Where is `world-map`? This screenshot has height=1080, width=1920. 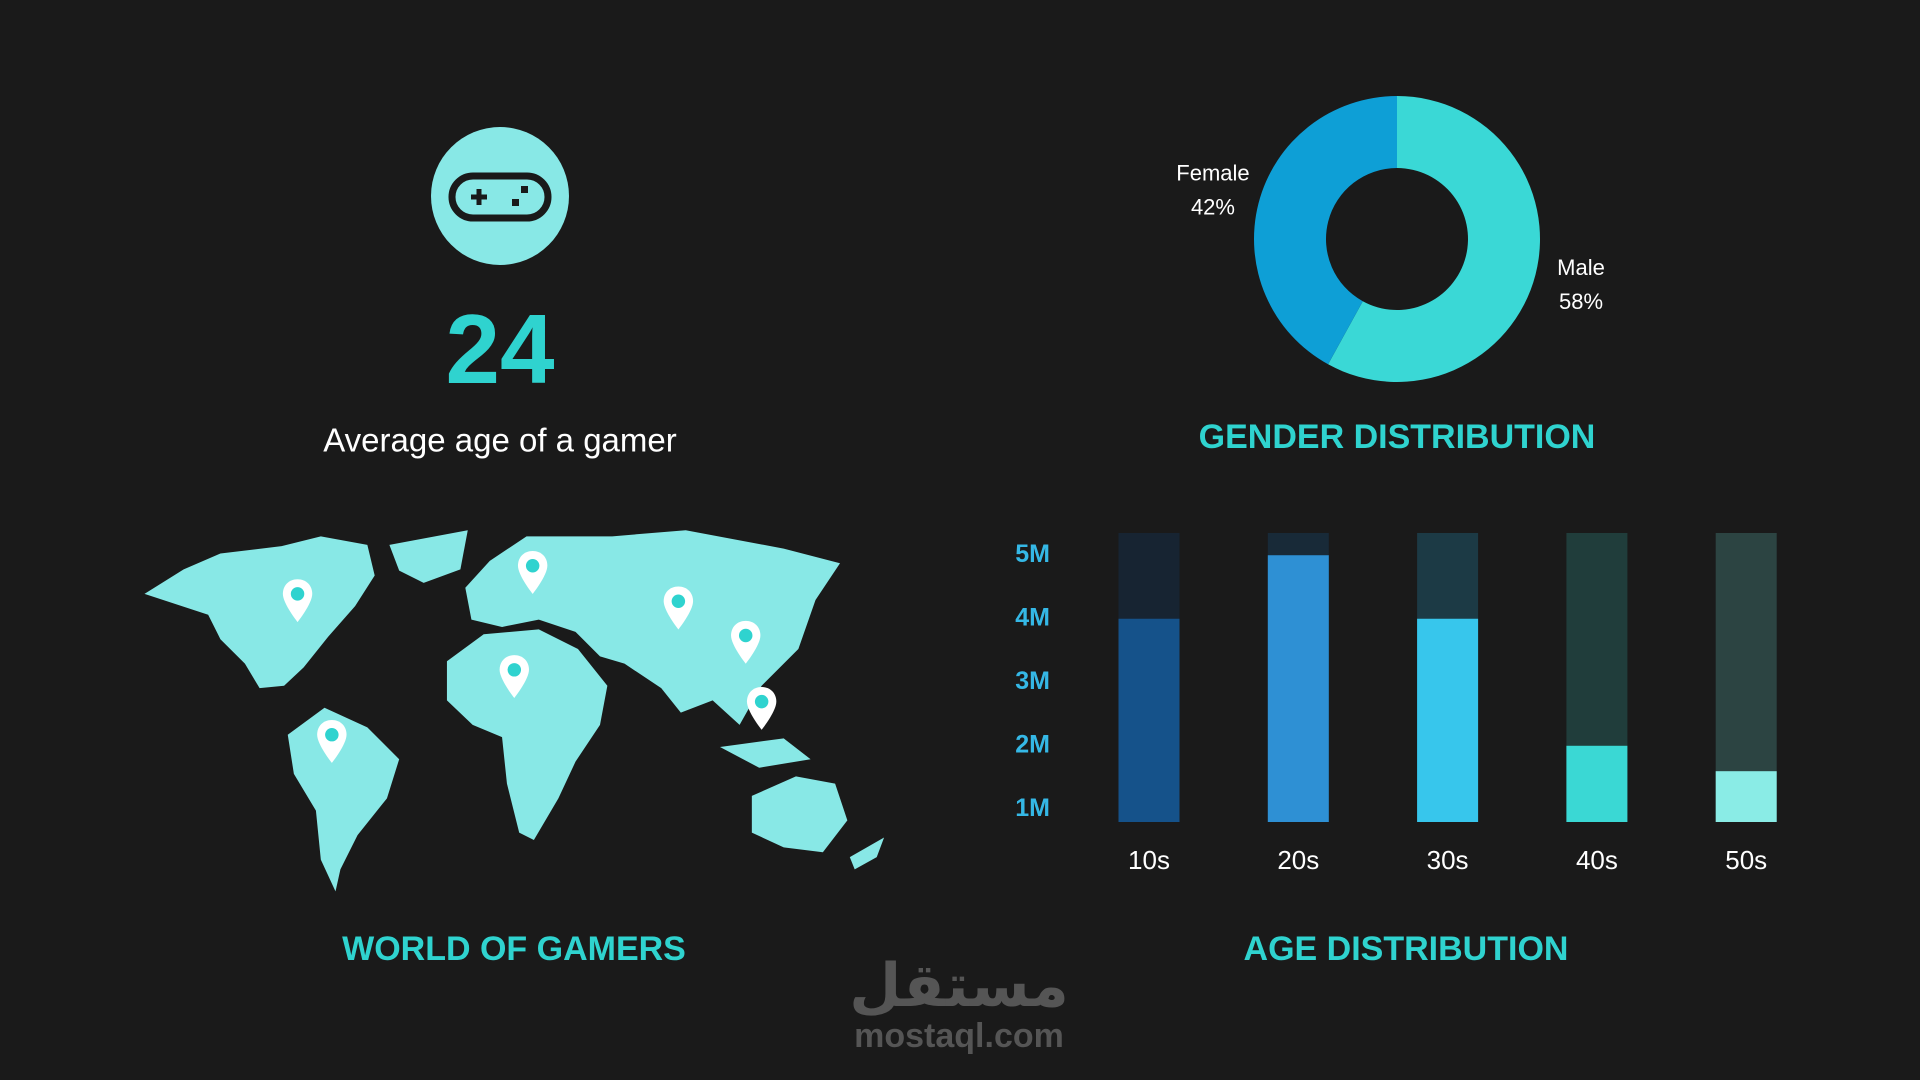 world-map is located at coordinates (514, 711).